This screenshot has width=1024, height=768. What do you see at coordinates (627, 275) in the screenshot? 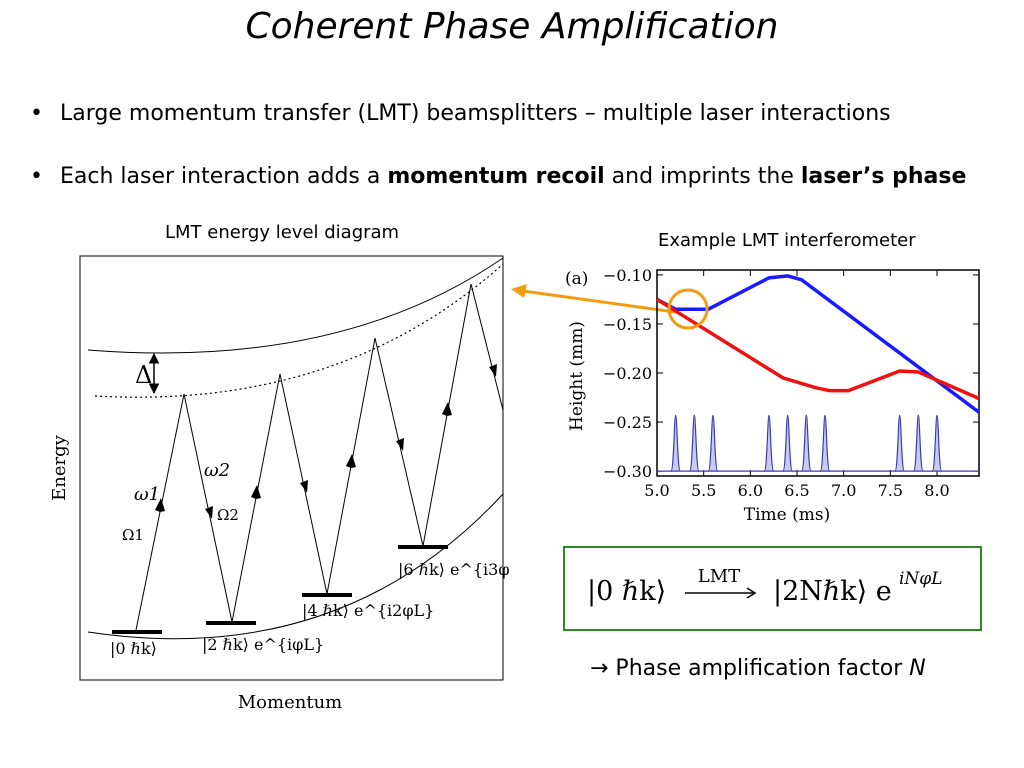
I see `y-tick-label: −0.10` at bounding box center [627, 275].